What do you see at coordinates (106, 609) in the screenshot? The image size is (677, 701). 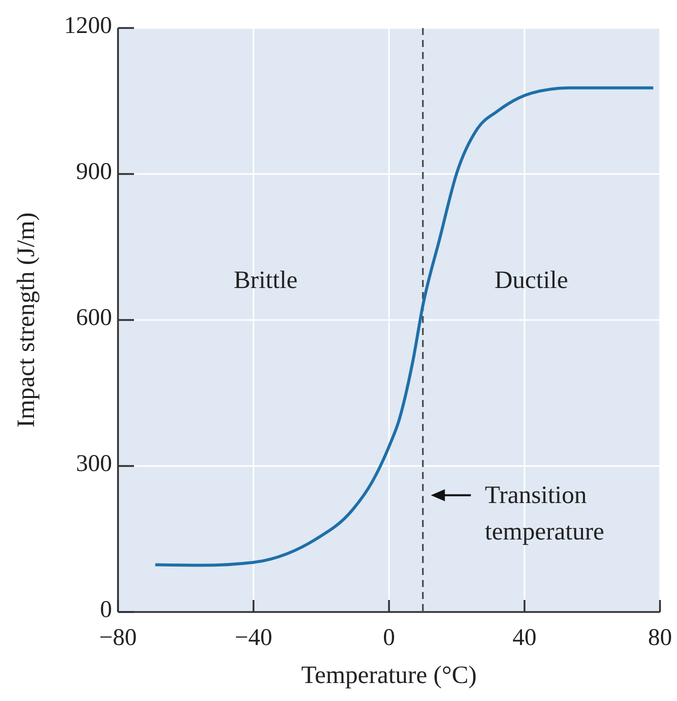 I see `y-tick-label: 0` at bounding box center [106, 609].